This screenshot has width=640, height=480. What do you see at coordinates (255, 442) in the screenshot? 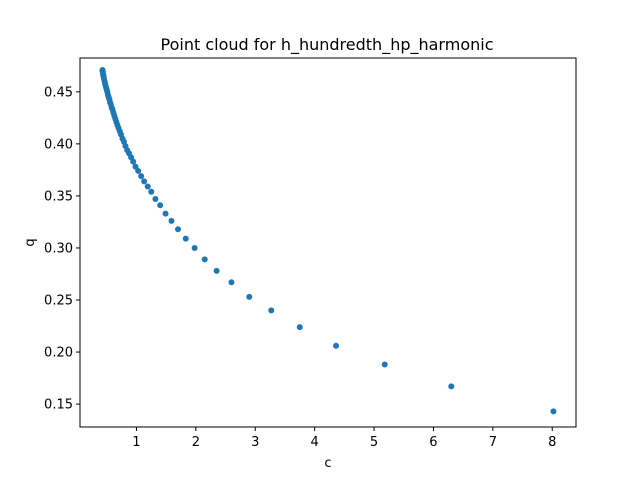
I see `x-tick-label: 3` at bounding box center [255, 442].